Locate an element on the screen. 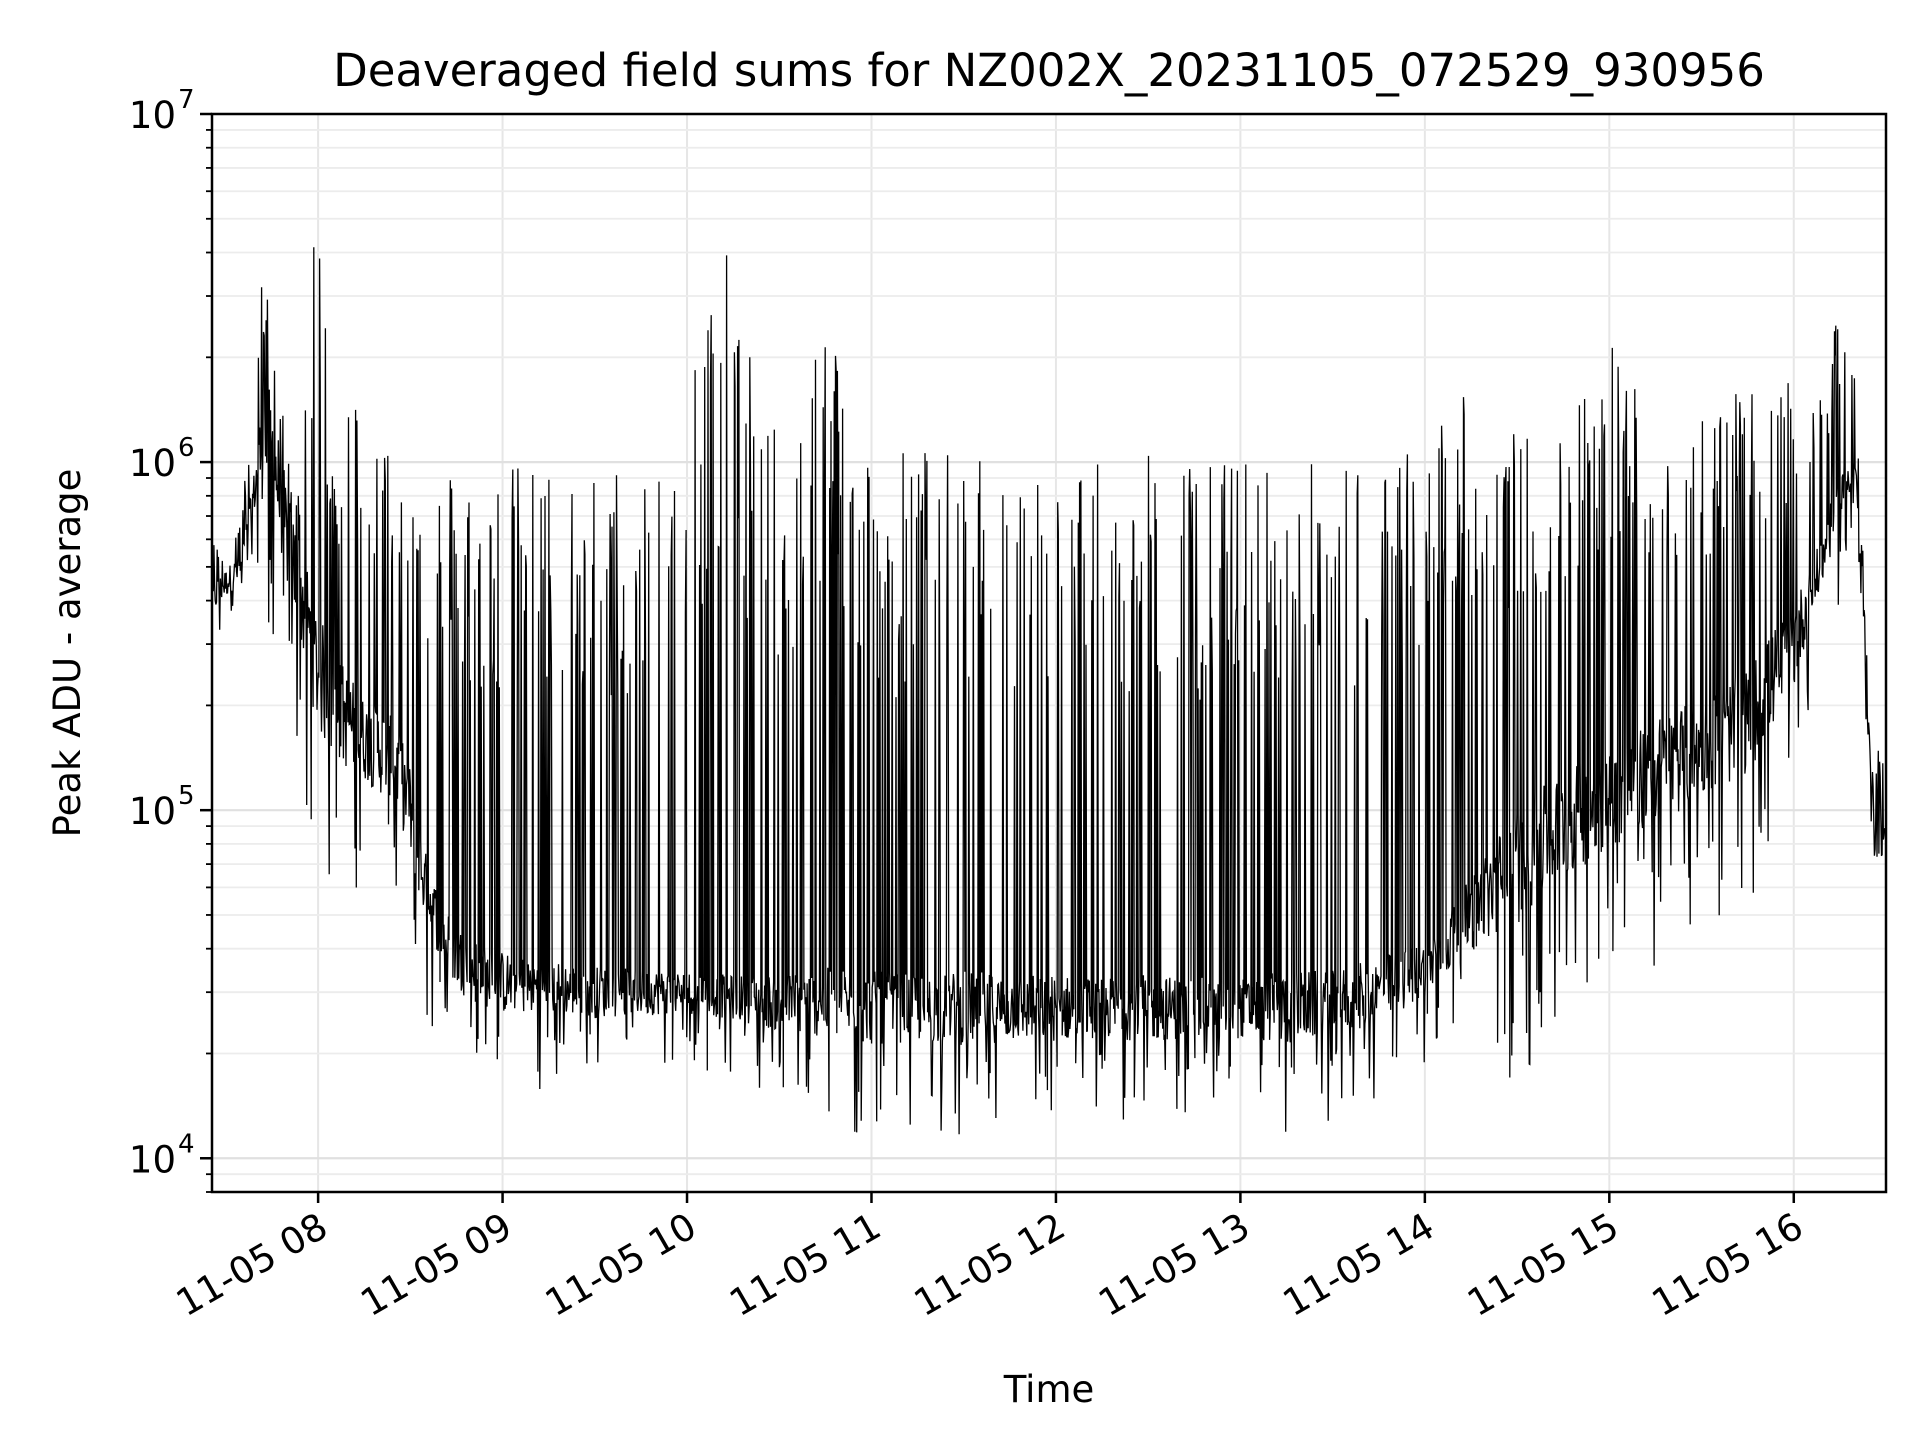 The image size is (1920, 1440). y-tick-exponent: 4 is located at coordinates (186, 1144).